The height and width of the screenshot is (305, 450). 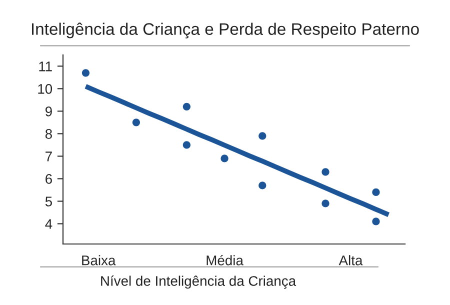 I want to click on y-tick-label: 8, so click(x=48, y=134).